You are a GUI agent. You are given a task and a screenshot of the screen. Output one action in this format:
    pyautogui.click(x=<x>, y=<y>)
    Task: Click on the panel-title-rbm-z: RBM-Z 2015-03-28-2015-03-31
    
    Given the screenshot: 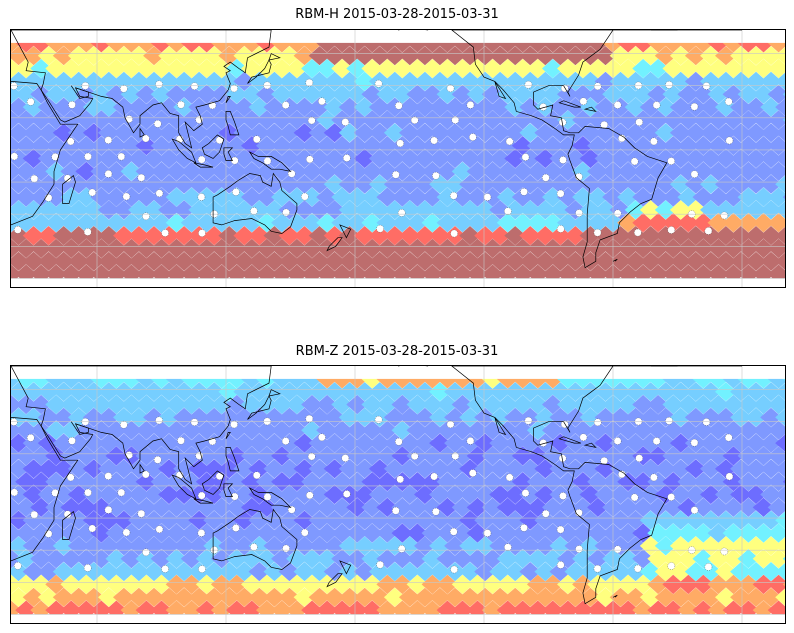 What is the action you would take?
    pyautogui.click(x=397, y=351)
    